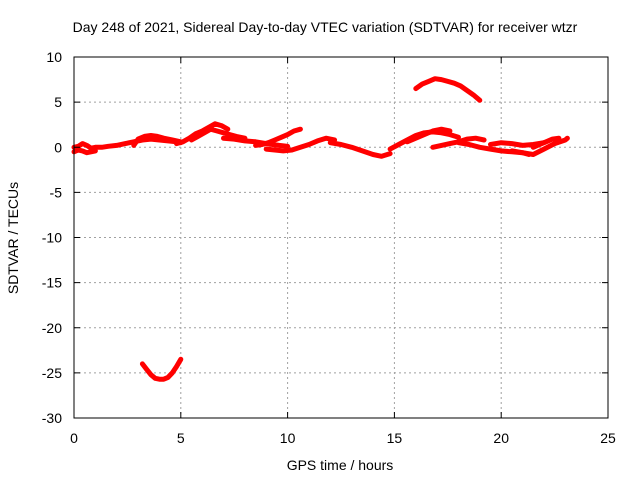 The height and width of the screenshot is (480, 640). What do you see at coordinates (56, 192) in the screenshot?
I see `y-tick-label: -5` at bounding box center [56, 192].